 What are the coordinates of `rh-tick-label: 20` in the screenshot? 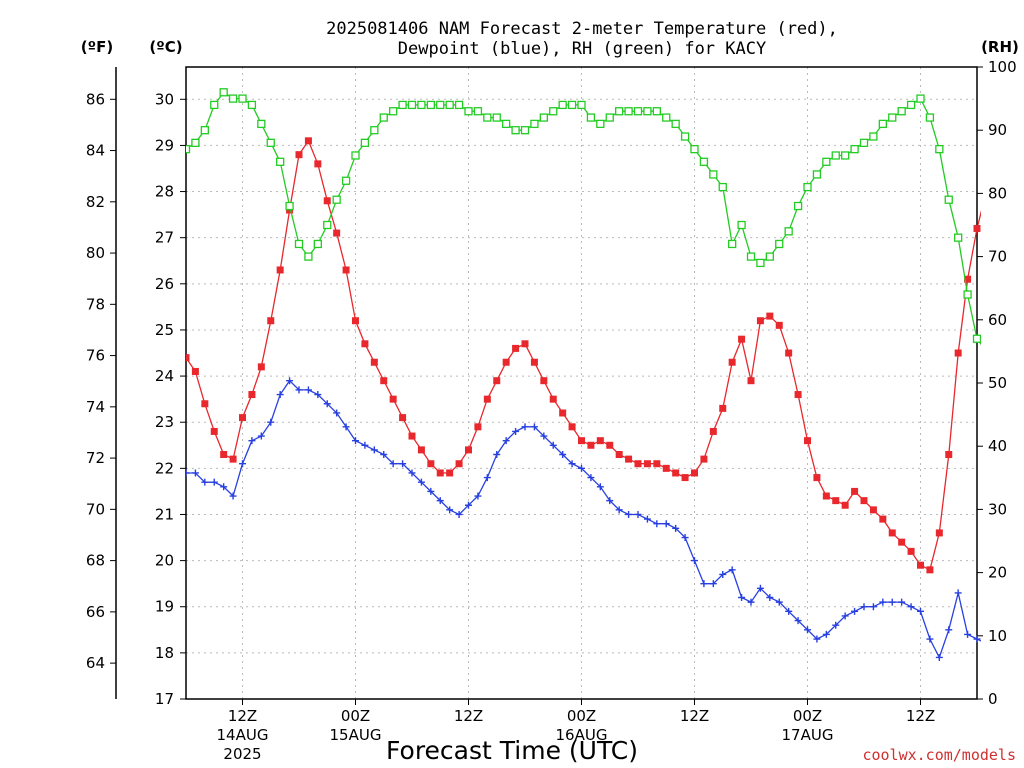 It's located at (997, 573).